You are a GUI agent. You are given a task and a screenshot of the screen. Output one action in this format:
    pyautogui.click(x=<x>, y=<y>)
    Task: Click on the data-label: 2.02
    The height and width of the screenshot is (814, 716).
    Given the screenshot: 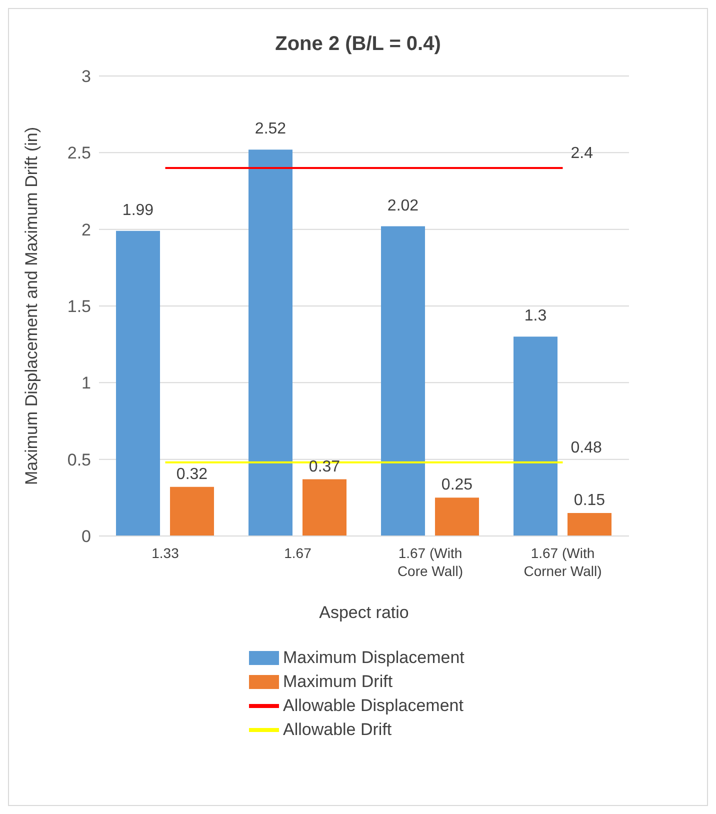 What is the action you would take?
    pyautogui.click(x=403, y=205)
    